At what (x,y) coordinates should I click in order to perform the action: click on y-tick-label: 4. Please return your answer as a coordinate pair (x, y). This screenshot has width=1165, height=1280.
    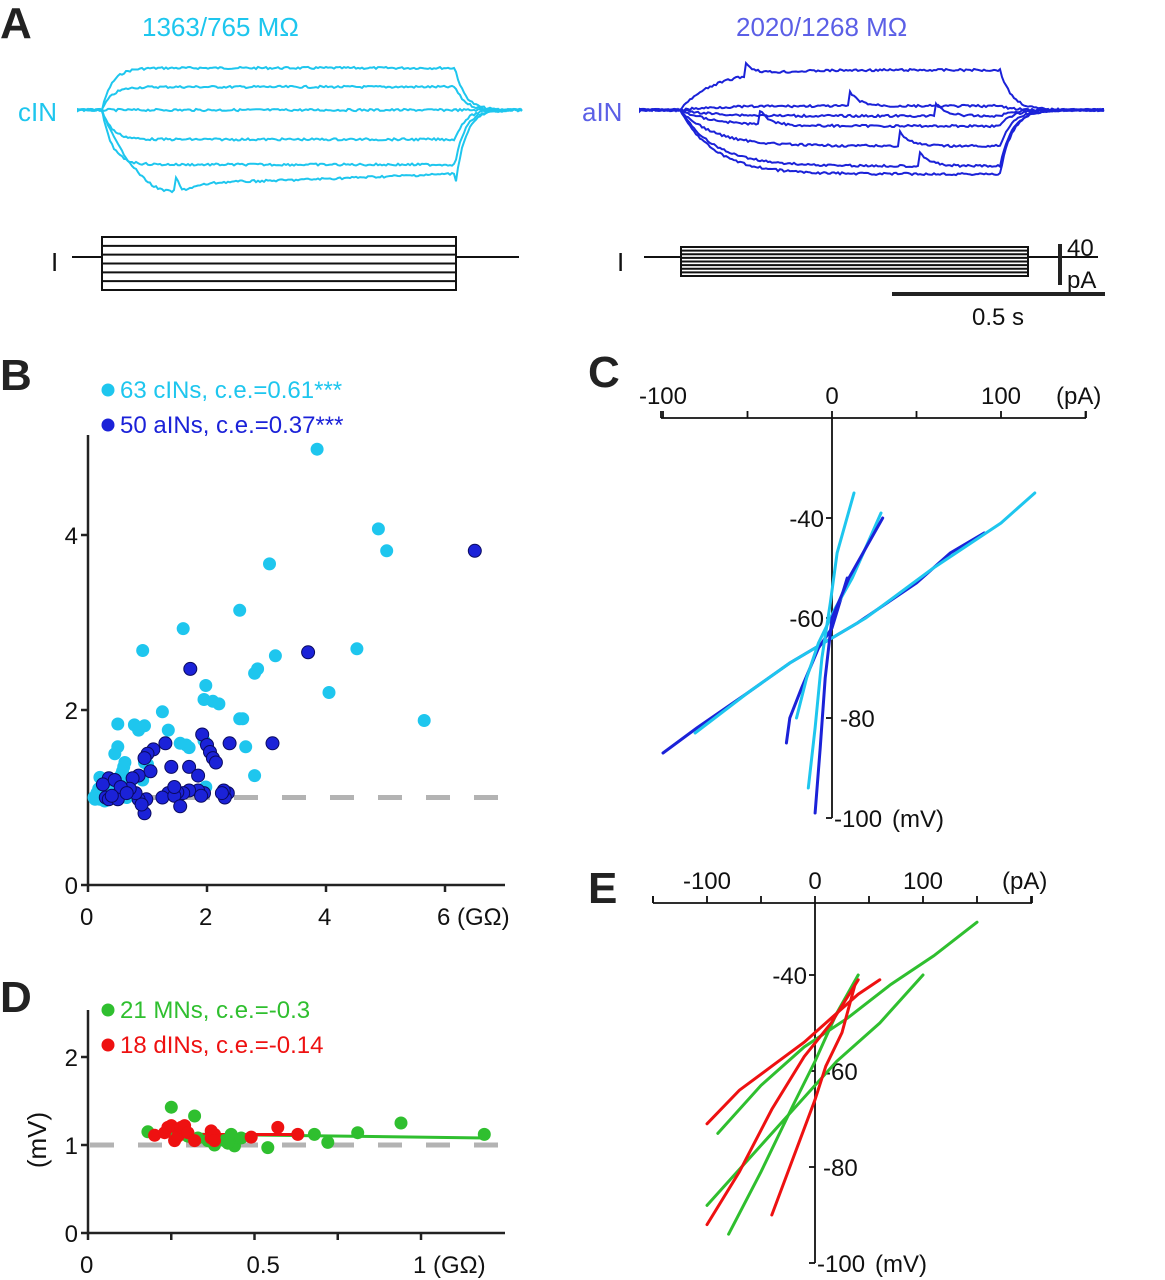
    Looking at the image, I should click on (71, 536).